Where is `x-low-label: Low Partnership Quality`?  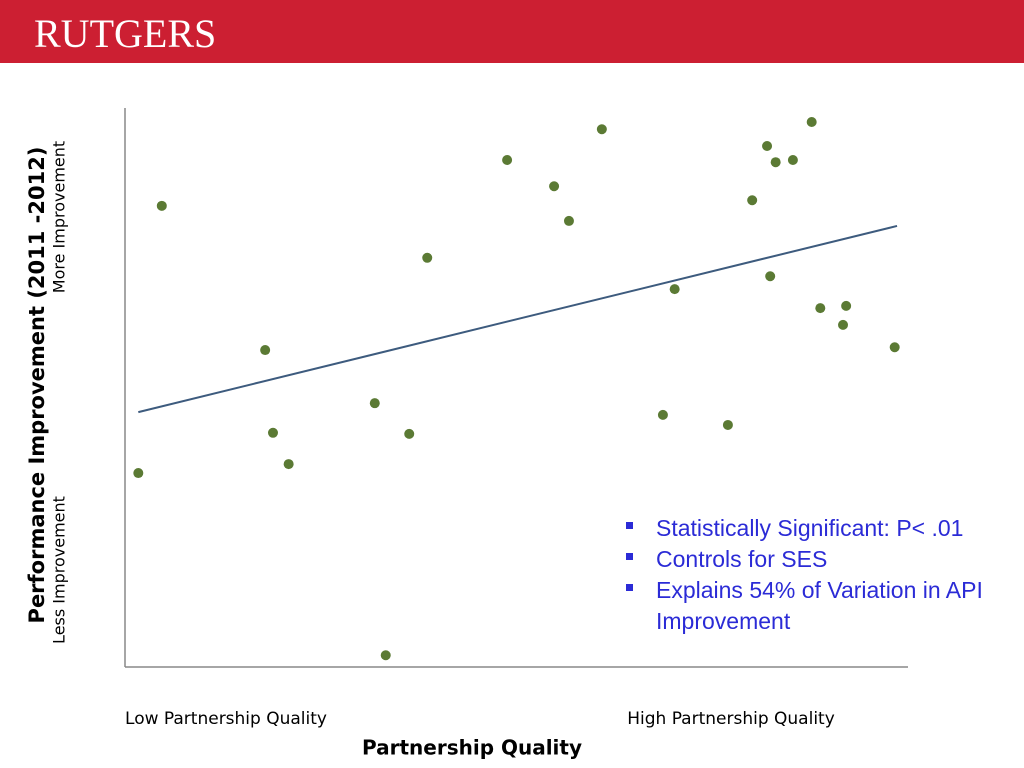 x-low-label: Low Partnership Quality is located at coordinates (226, 719).